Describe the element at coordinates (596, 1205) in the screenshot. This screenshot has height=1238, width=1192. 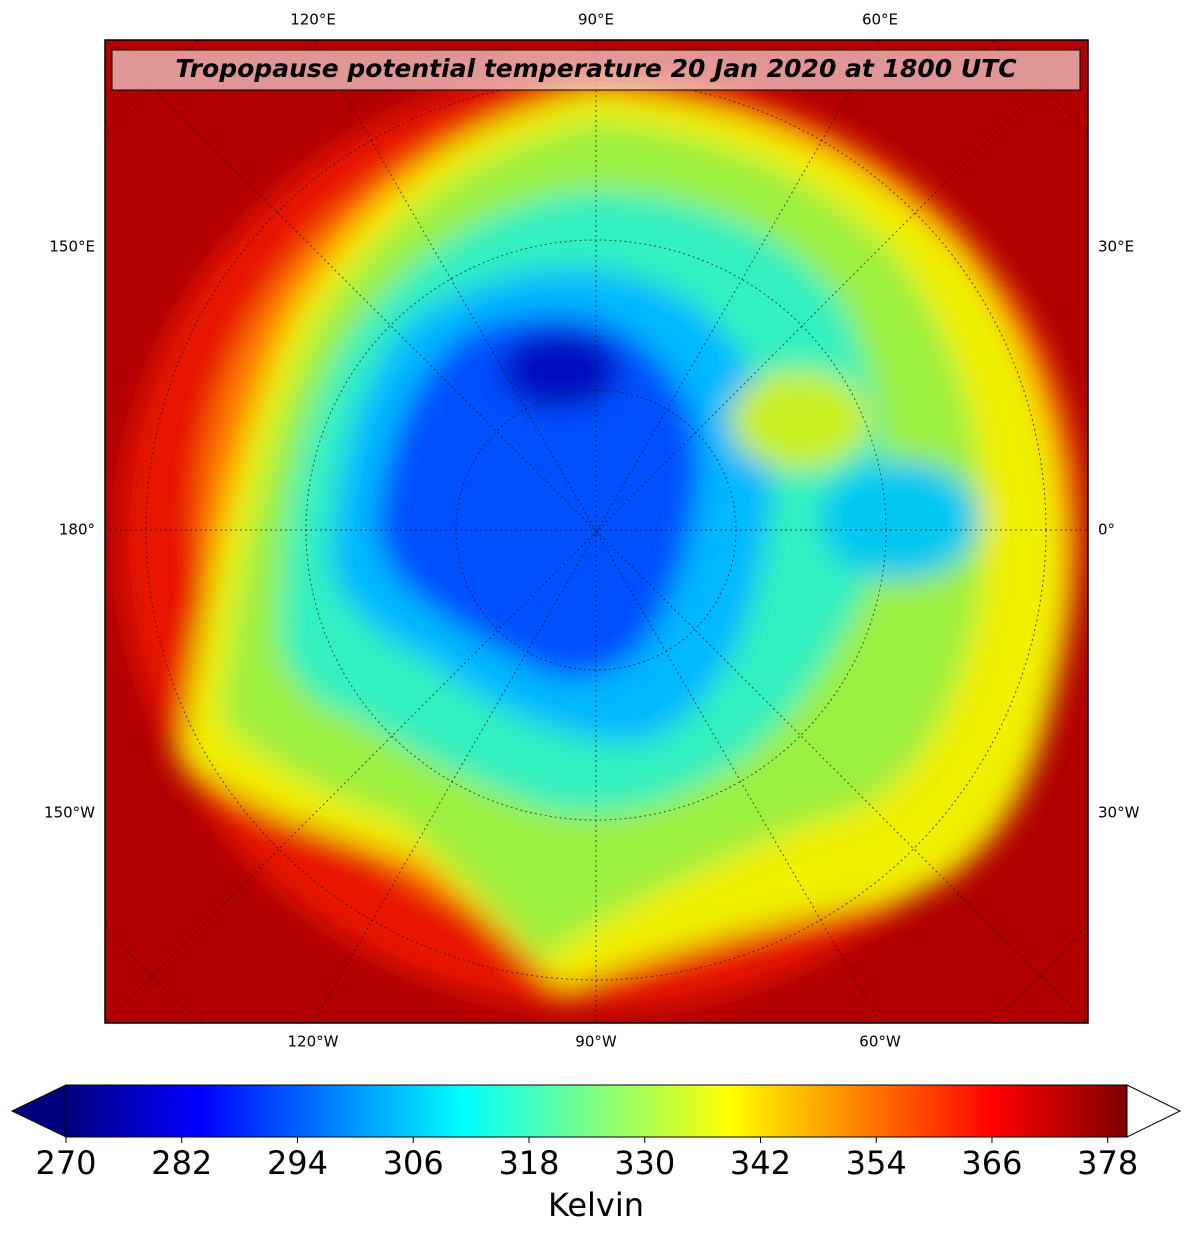
I see `colorbar-label: Kelvin` at that location.